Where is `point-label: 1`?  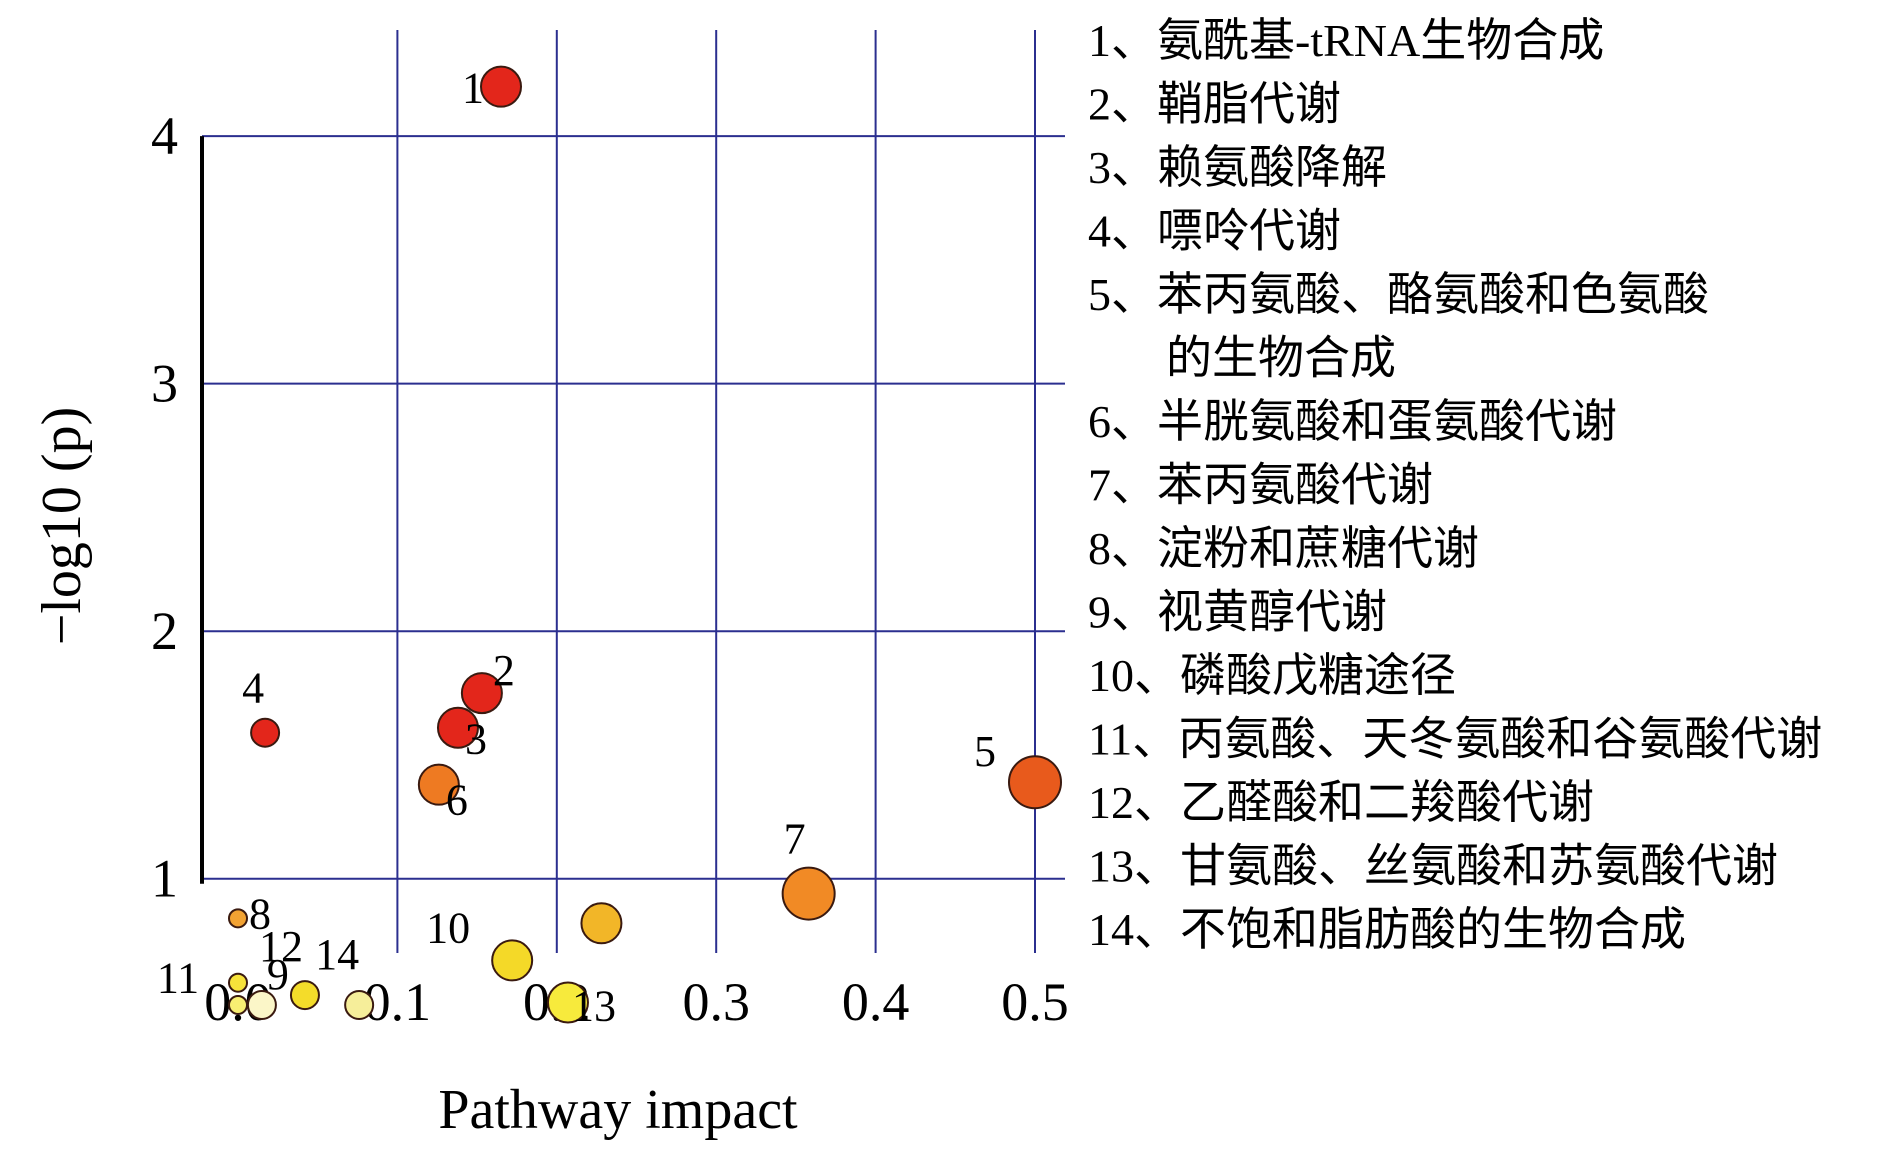
point-label: 1 is located at coordinates (473, 88).